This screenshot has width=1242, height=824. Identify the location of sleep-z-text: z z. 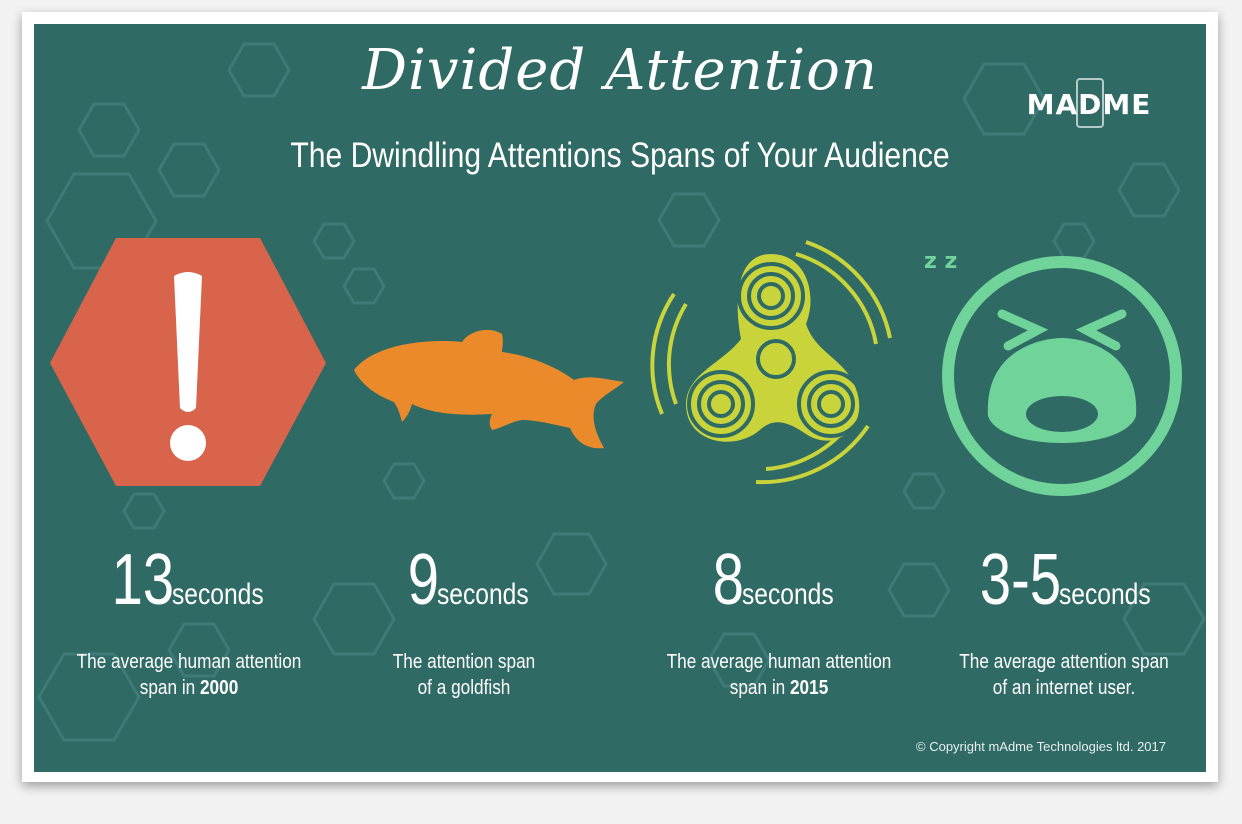
(940, 261).